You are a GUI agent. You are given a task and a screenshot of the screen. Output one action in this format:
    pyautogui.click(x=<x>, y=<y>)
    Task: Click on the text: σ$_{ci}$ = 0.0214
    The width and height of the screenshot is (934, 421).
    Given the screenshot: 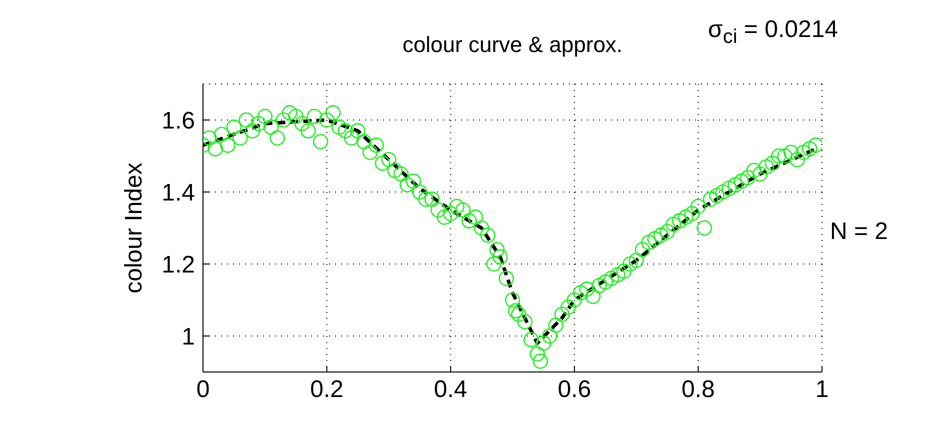 What is the action you would take?
    pyautogui.click(x=773, y=32)
    